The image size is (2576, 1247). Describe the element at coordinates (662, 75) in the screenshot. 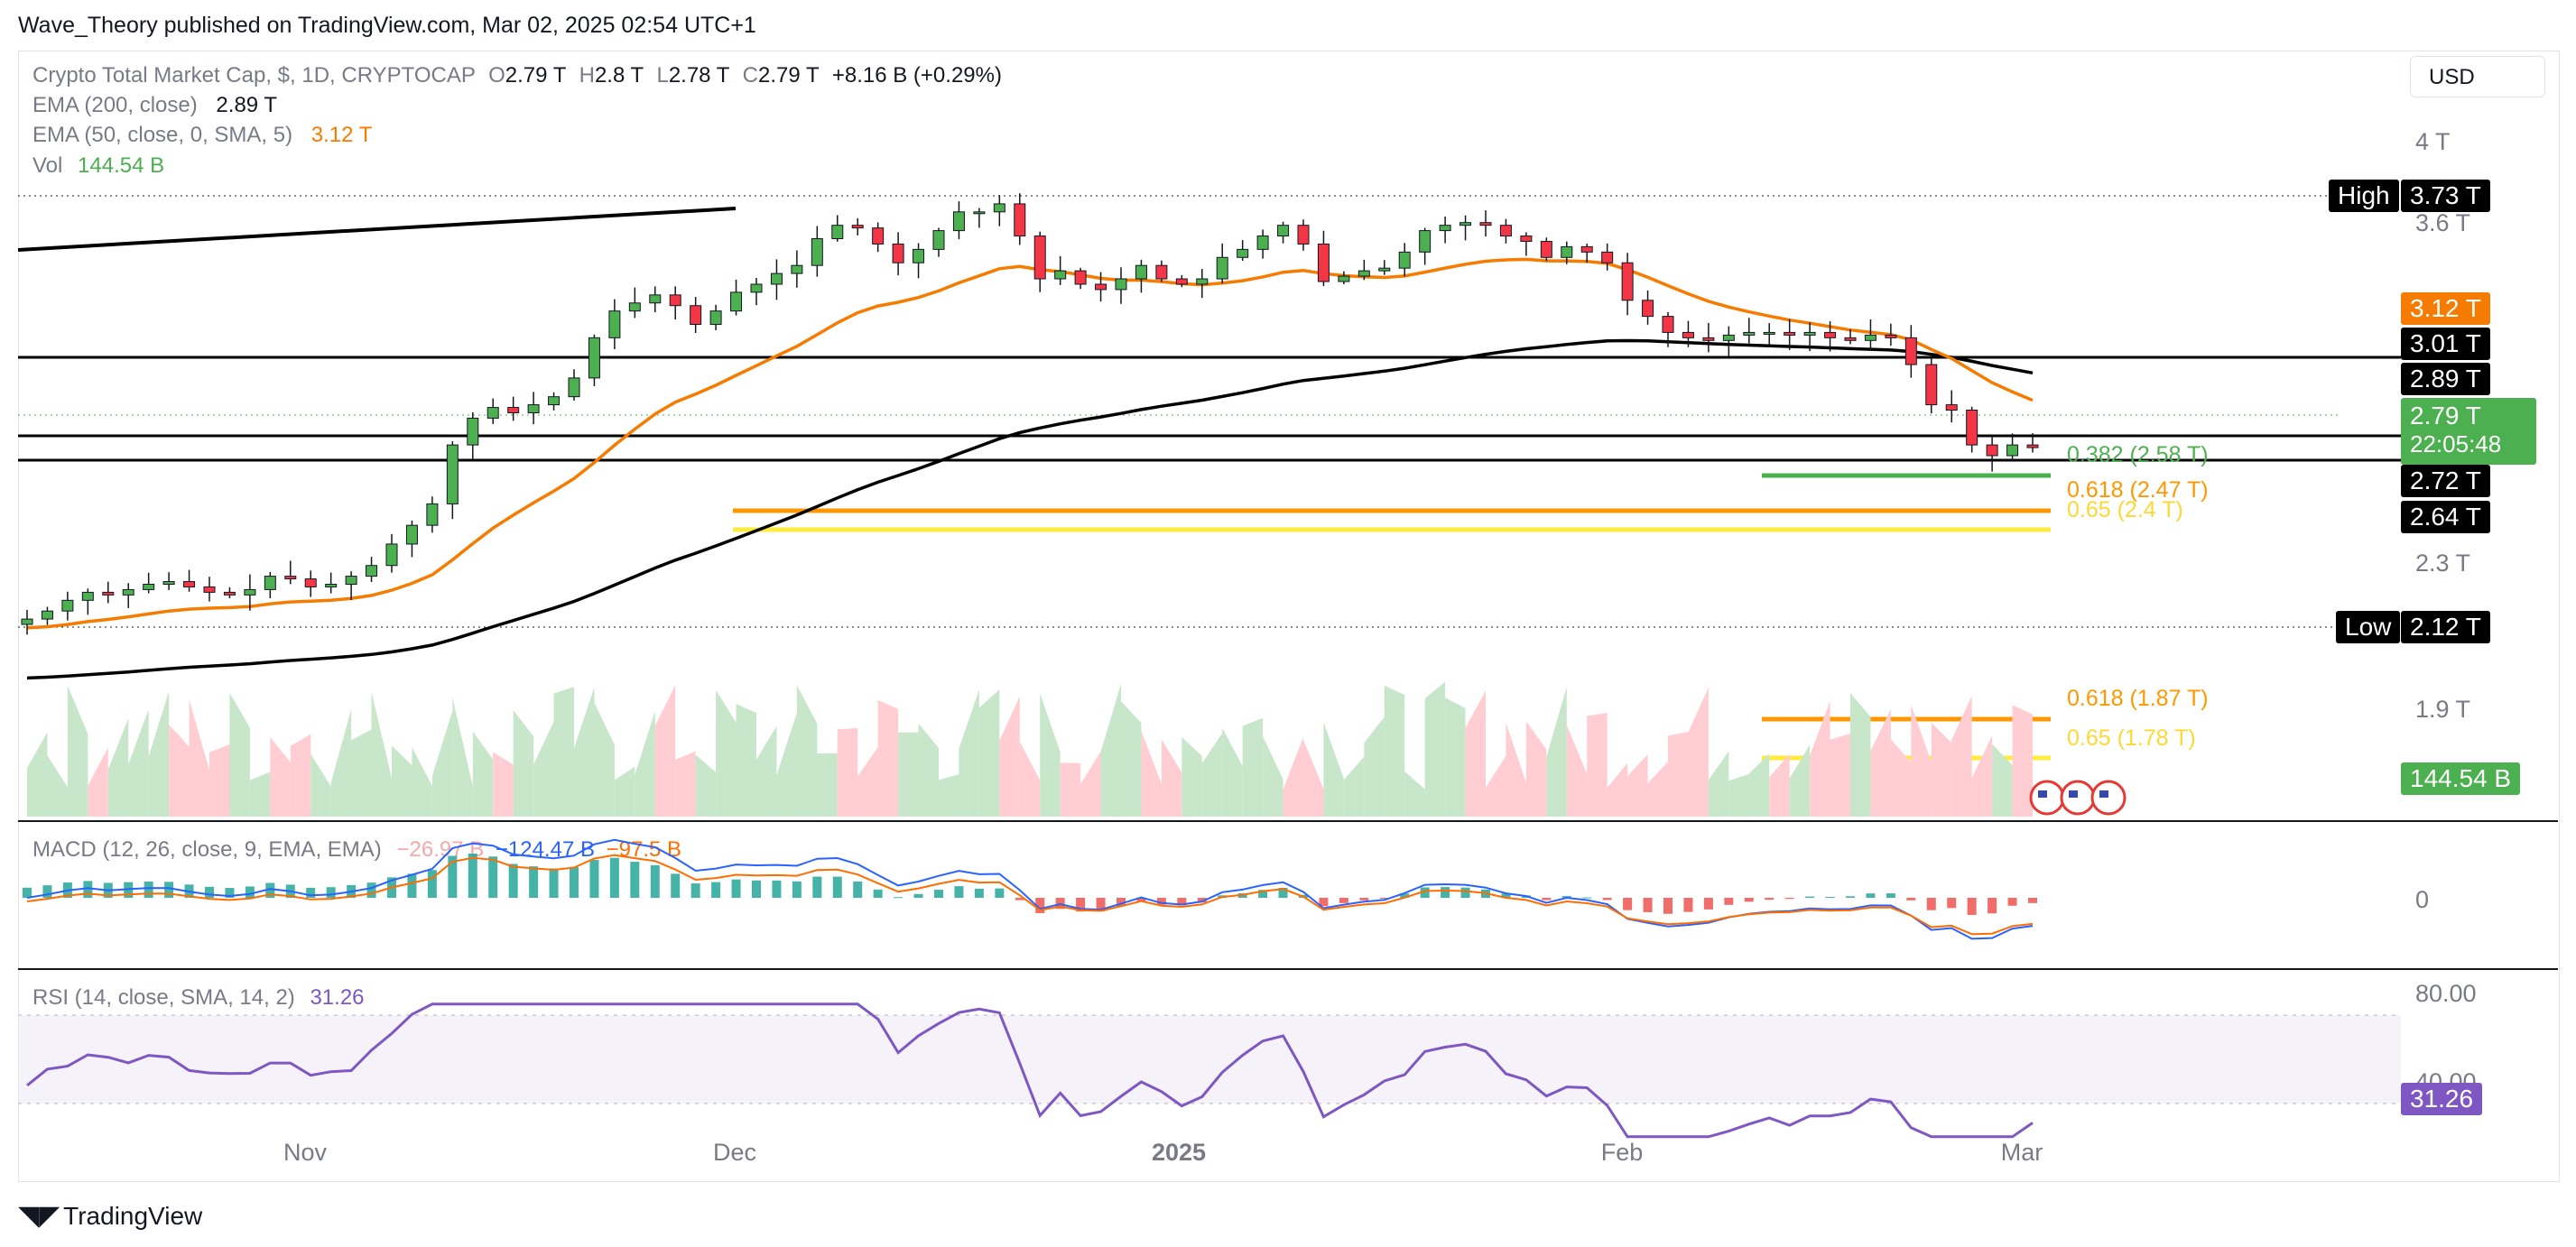

I see `low-label: L` at that location.